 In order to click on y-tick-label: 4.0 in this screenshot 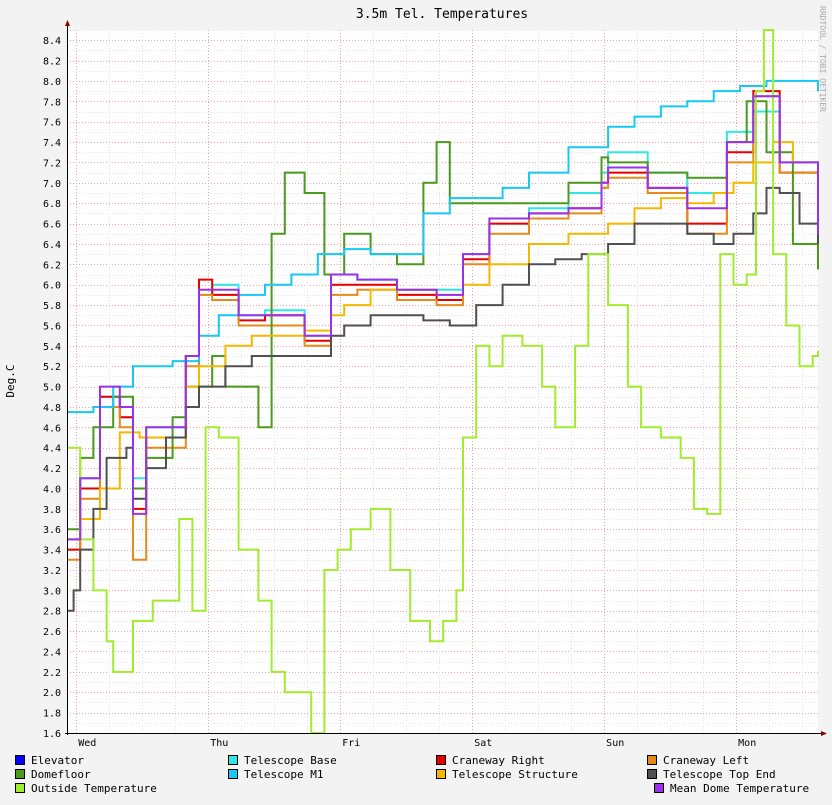, I will do `click(52, 489)`.